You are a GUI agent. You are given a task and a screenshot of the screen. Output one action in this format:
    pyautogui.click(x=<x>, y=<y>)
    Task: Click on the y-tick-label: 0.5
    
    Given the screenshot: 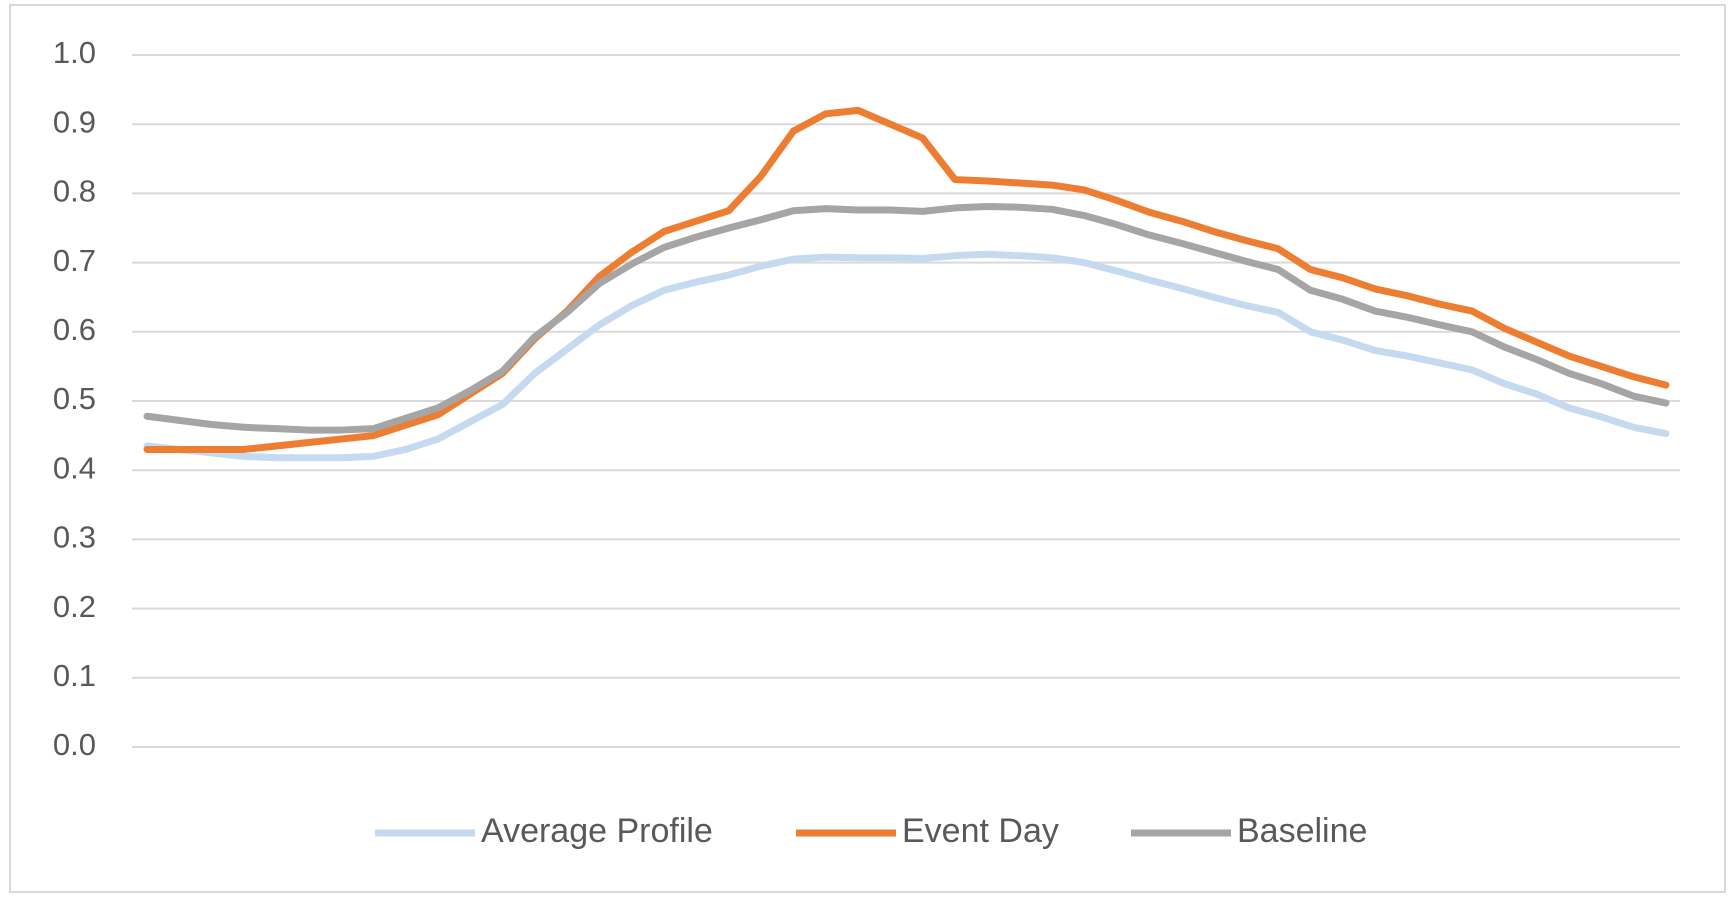 What is the action you would take?
    pyautogui.click(x=74, y=398)
    